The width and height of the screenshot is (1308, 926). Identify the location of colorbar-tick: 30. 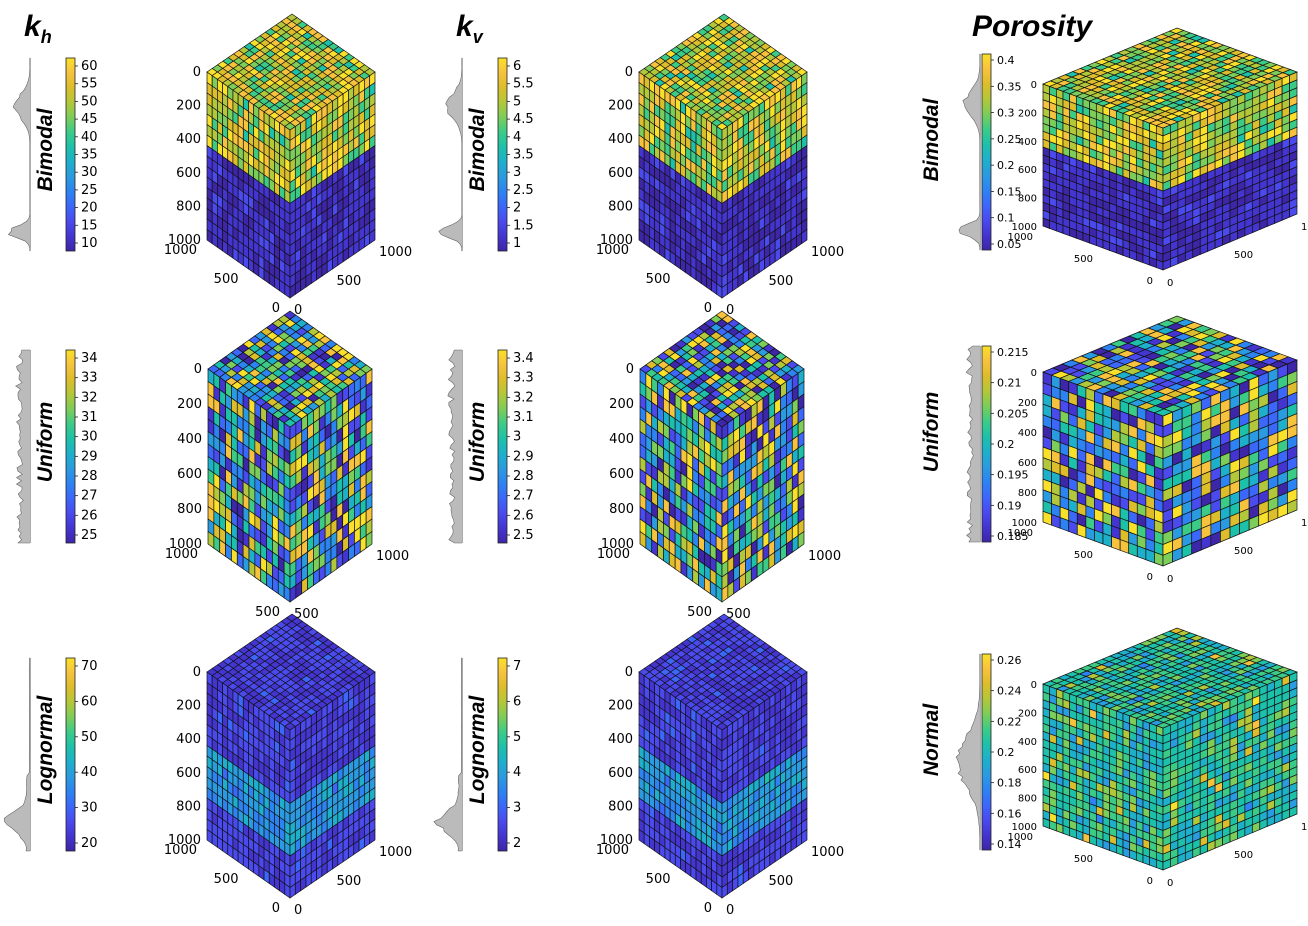
(89, 808).